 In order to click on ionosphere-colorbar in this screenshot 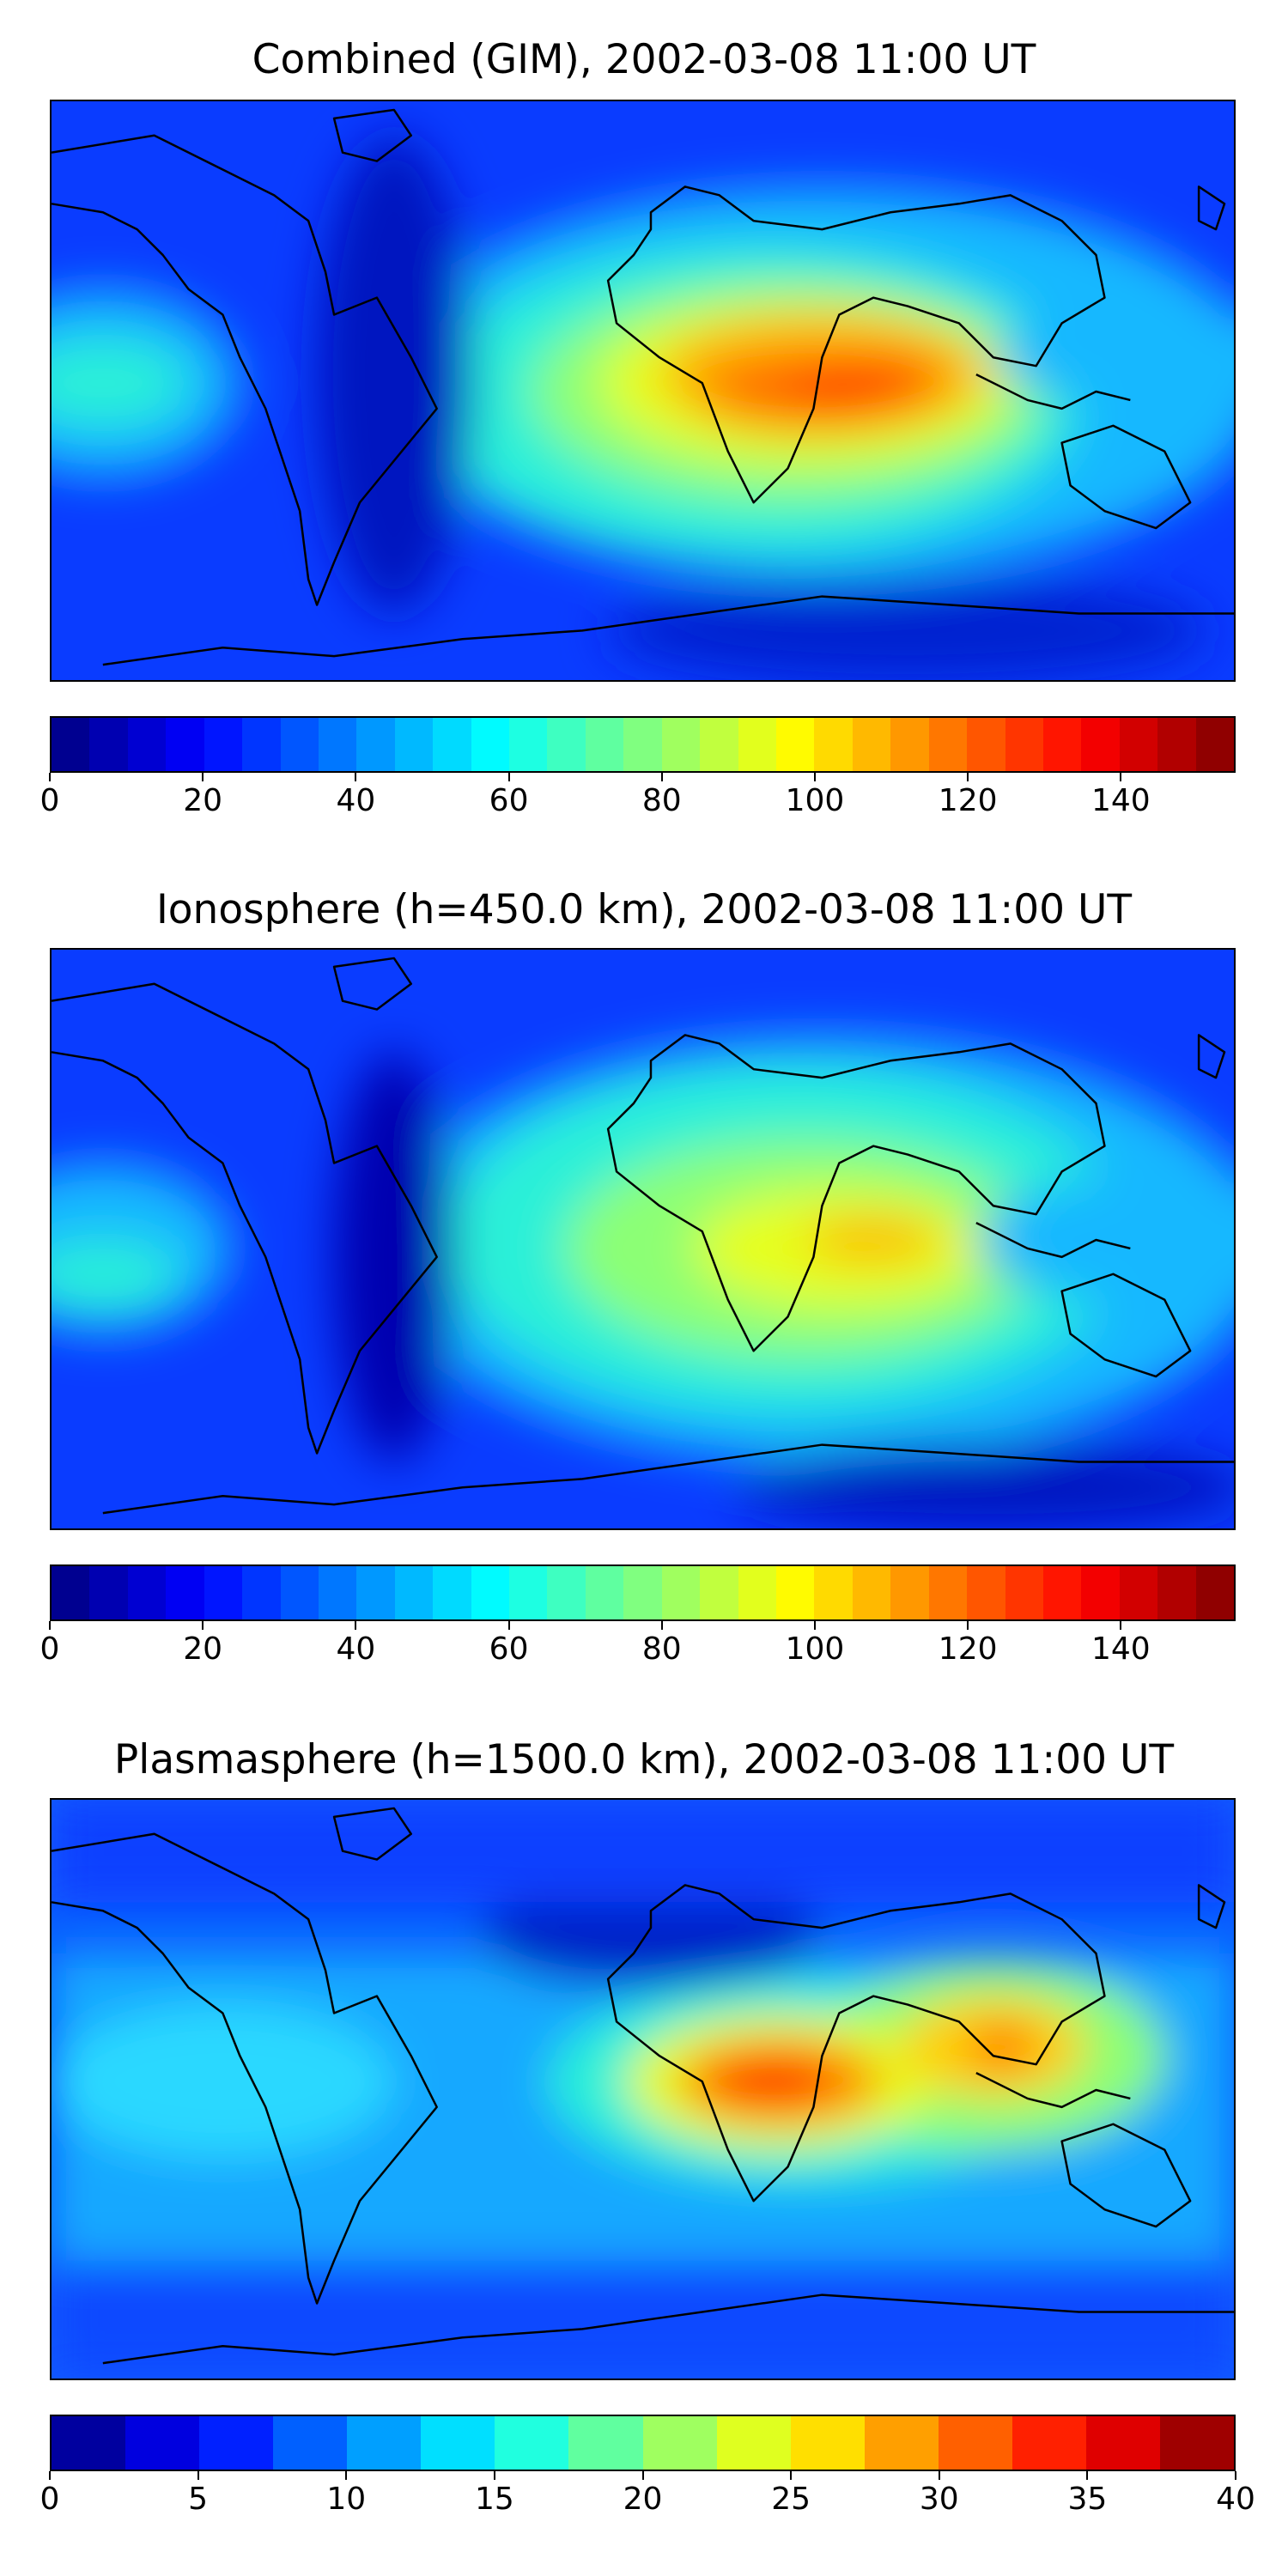, I will do `click(643, 1592)`.